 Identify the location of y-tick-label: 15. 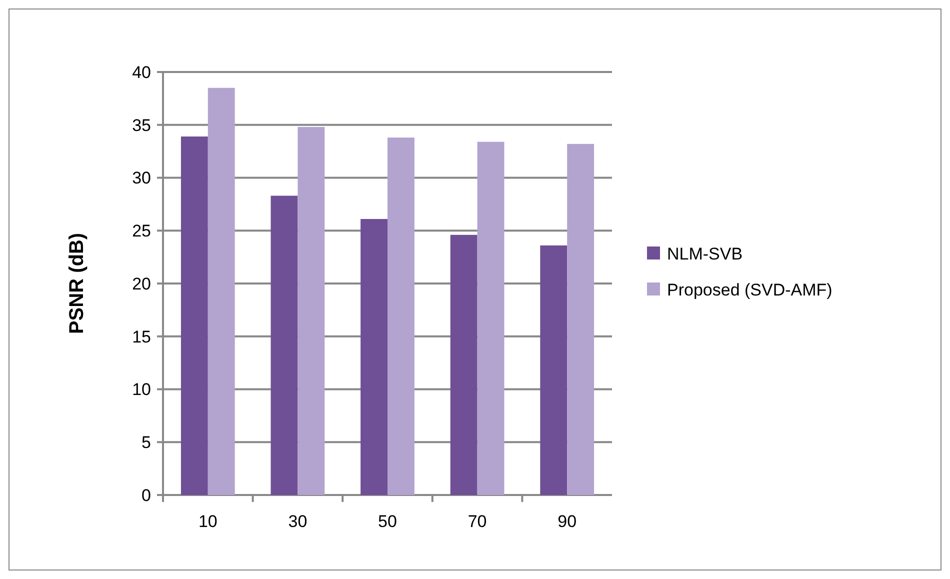
(141, 336).